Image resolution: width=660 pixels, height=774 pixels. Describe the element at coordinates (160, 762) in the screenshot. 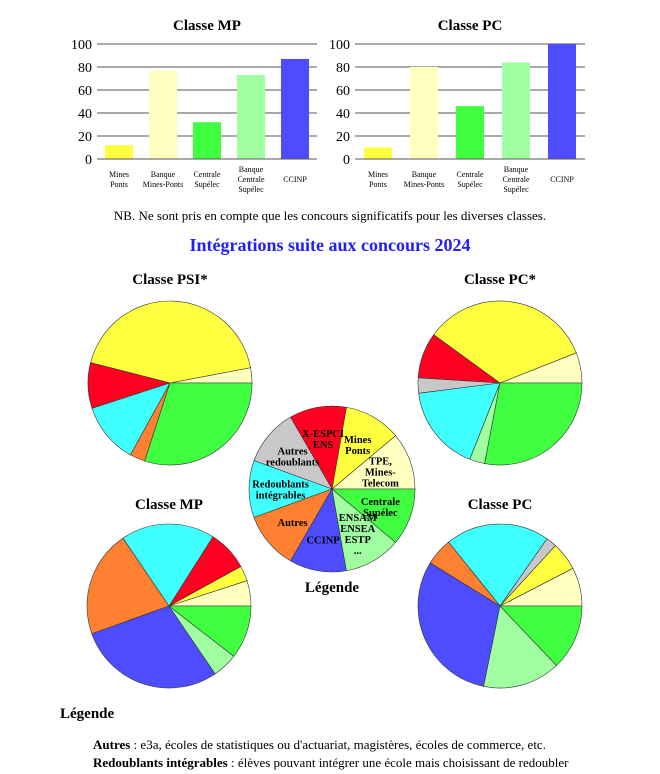

I see `note-term: Redoublants intégrables` at that location.